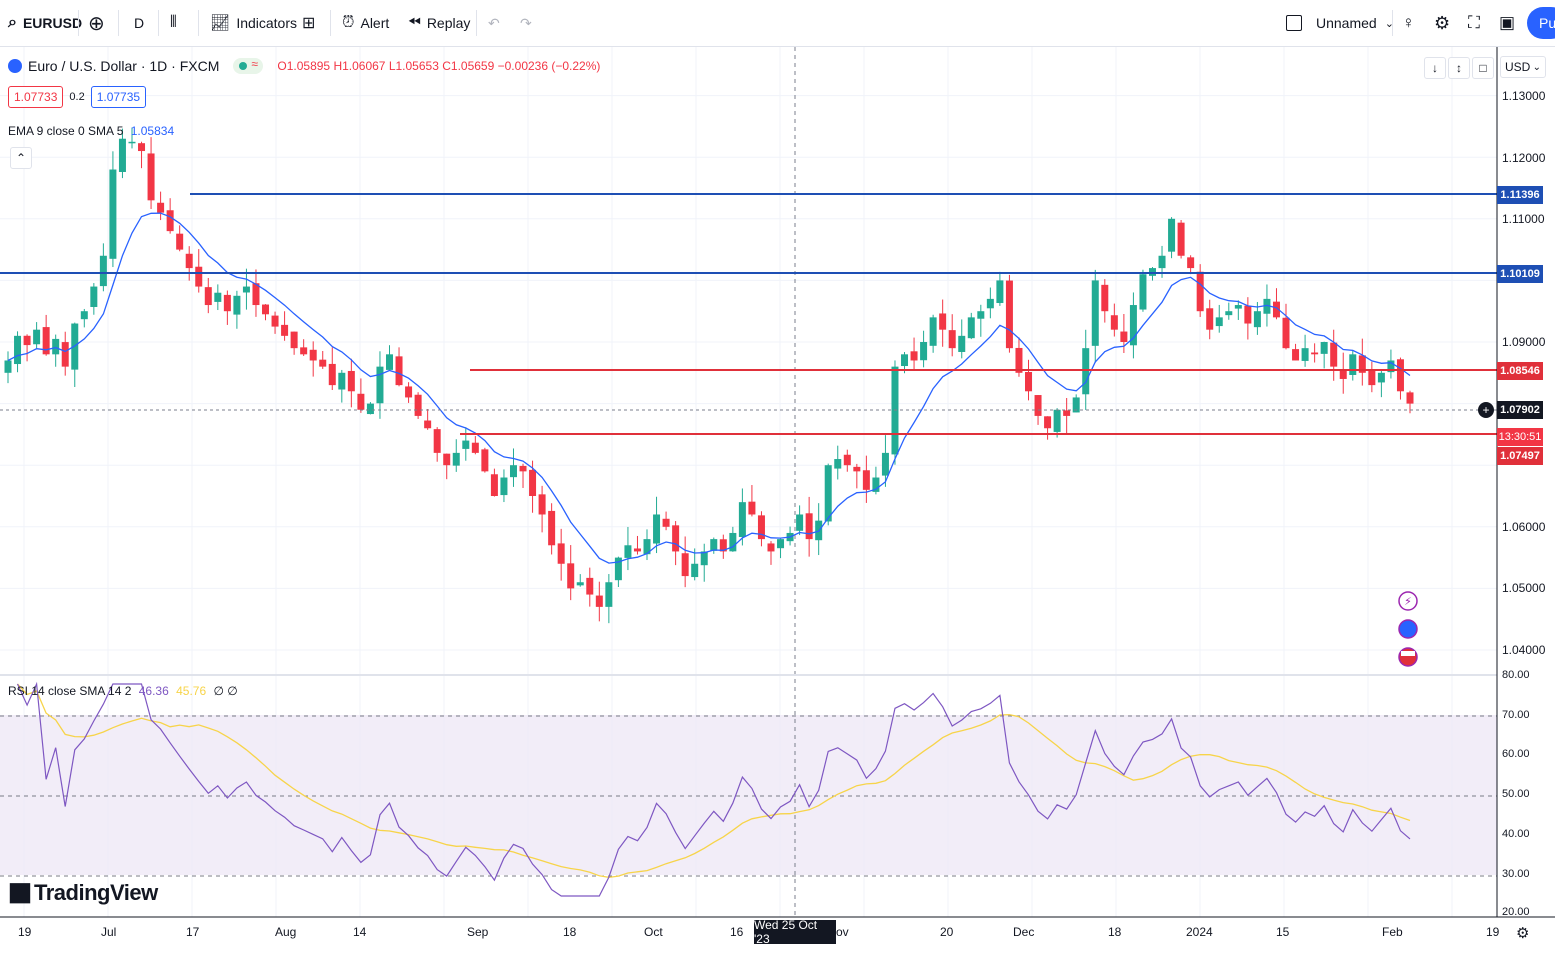  What do you see at coordinates (1516, 794) in the screenshot?
I see `rsi-tick: 50.00` at bounding box center [1516, 794].